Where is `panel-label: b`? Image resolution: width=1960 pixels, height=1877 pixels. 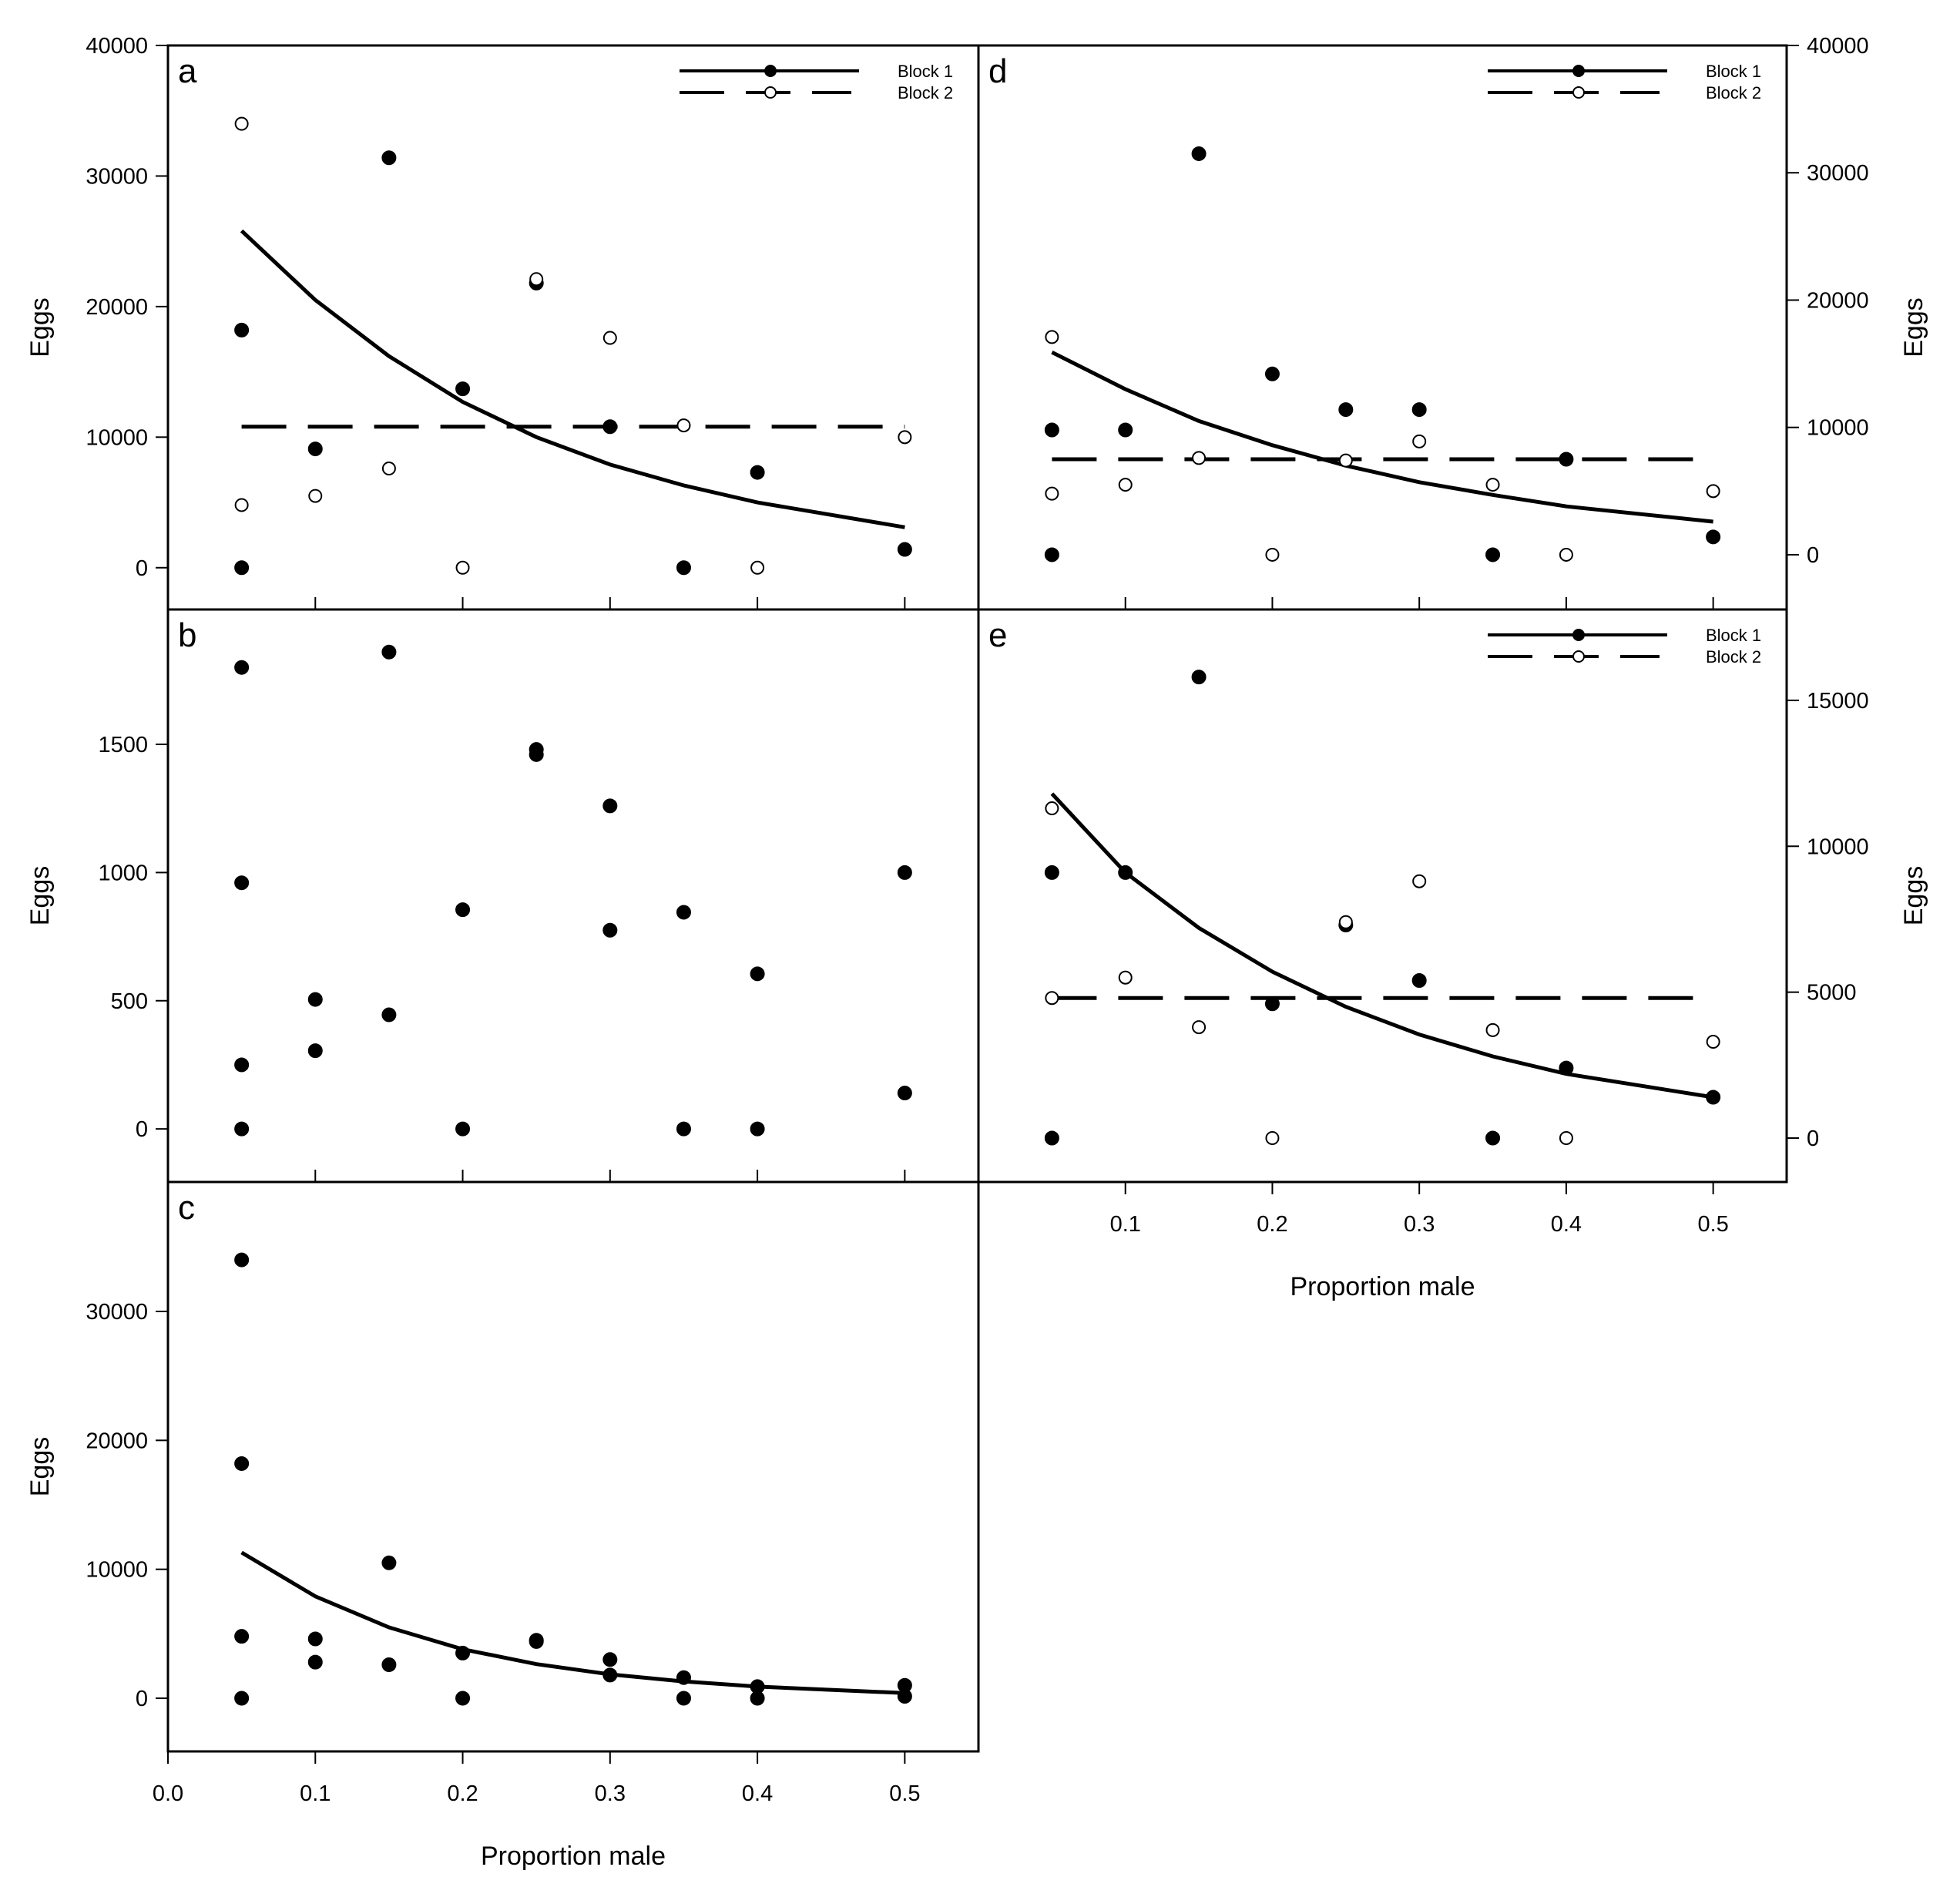 panel-label: b is located at coordinates (187, 635).